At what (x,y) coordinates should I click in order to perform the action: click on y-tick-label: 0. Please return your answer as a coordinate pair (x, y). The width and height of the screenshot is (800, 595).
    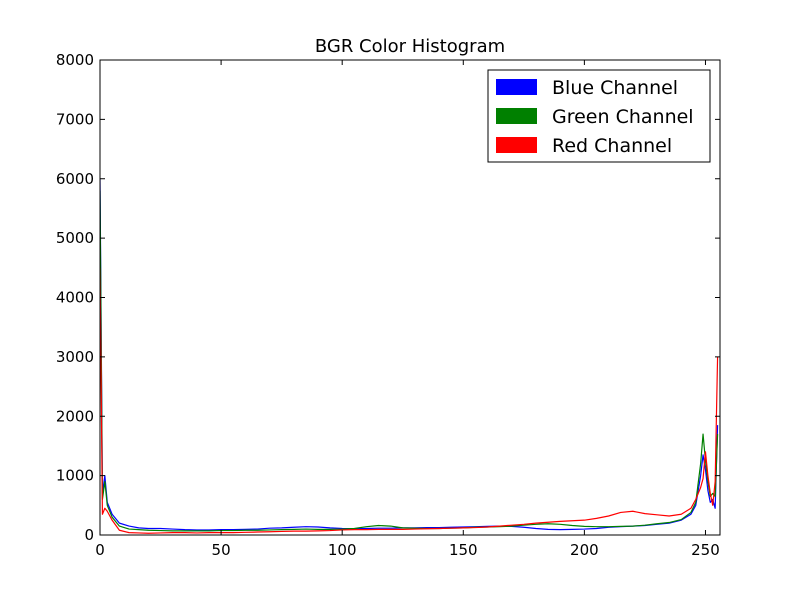
    Looking at the image, I should click on (89, 535).